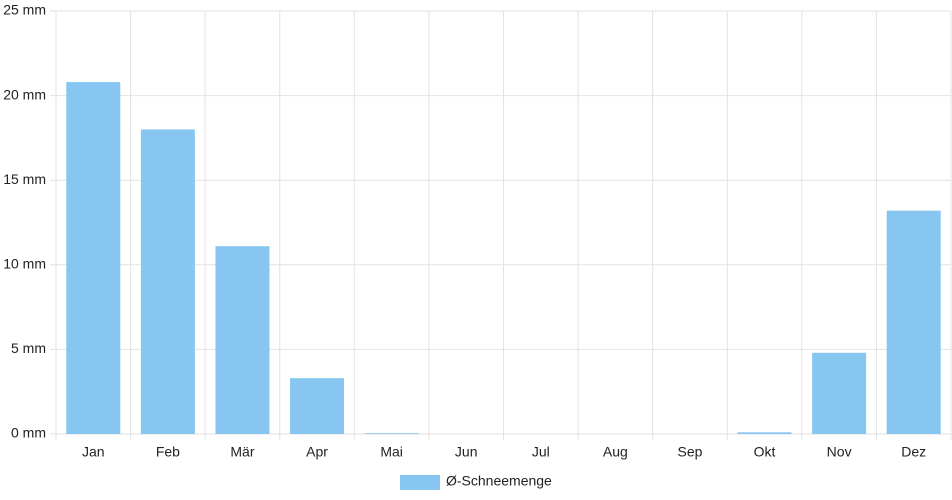 Image resolution: width=952 pixels, height=500 pixels. I want to click on x-tick-label: Okt, so click(765, 452).